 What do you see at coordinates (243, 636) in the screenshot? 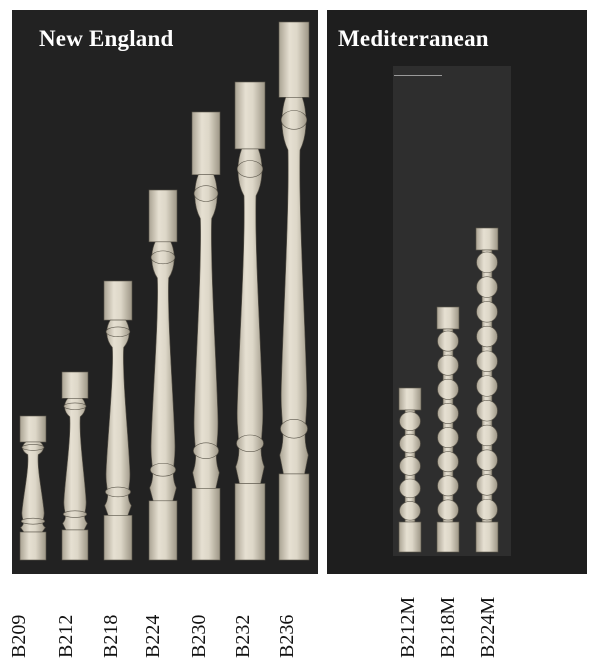
I see `baluster-code: B232` at bounding box center [243, 636].